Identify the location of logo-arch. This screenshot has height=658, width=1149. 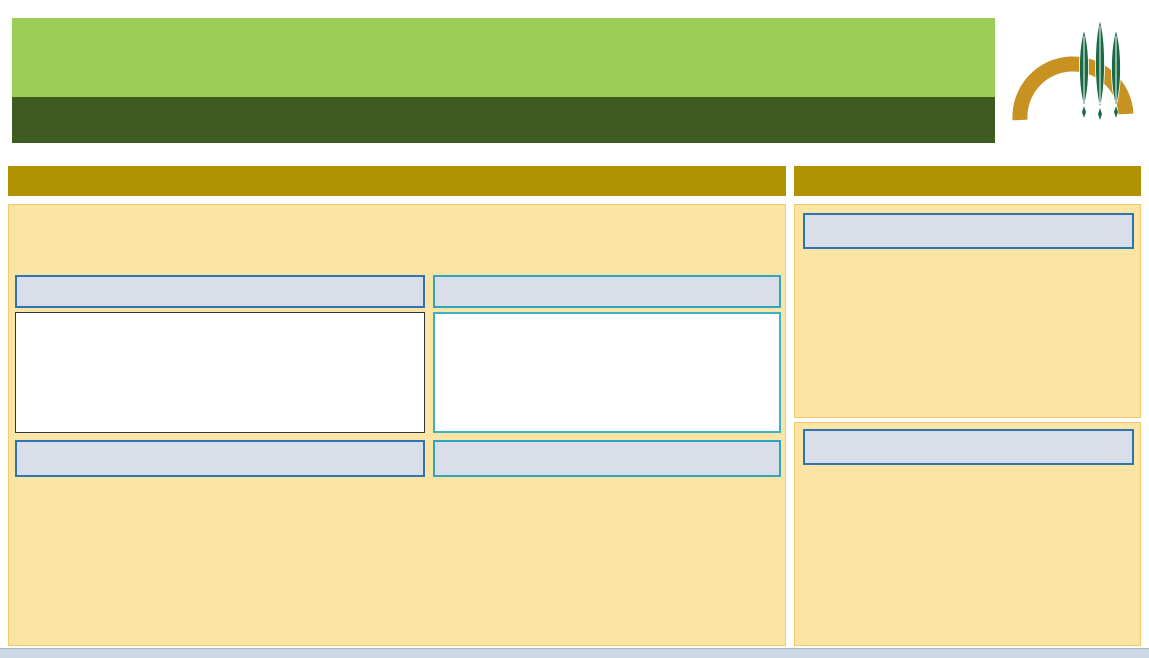
(1073, 88).